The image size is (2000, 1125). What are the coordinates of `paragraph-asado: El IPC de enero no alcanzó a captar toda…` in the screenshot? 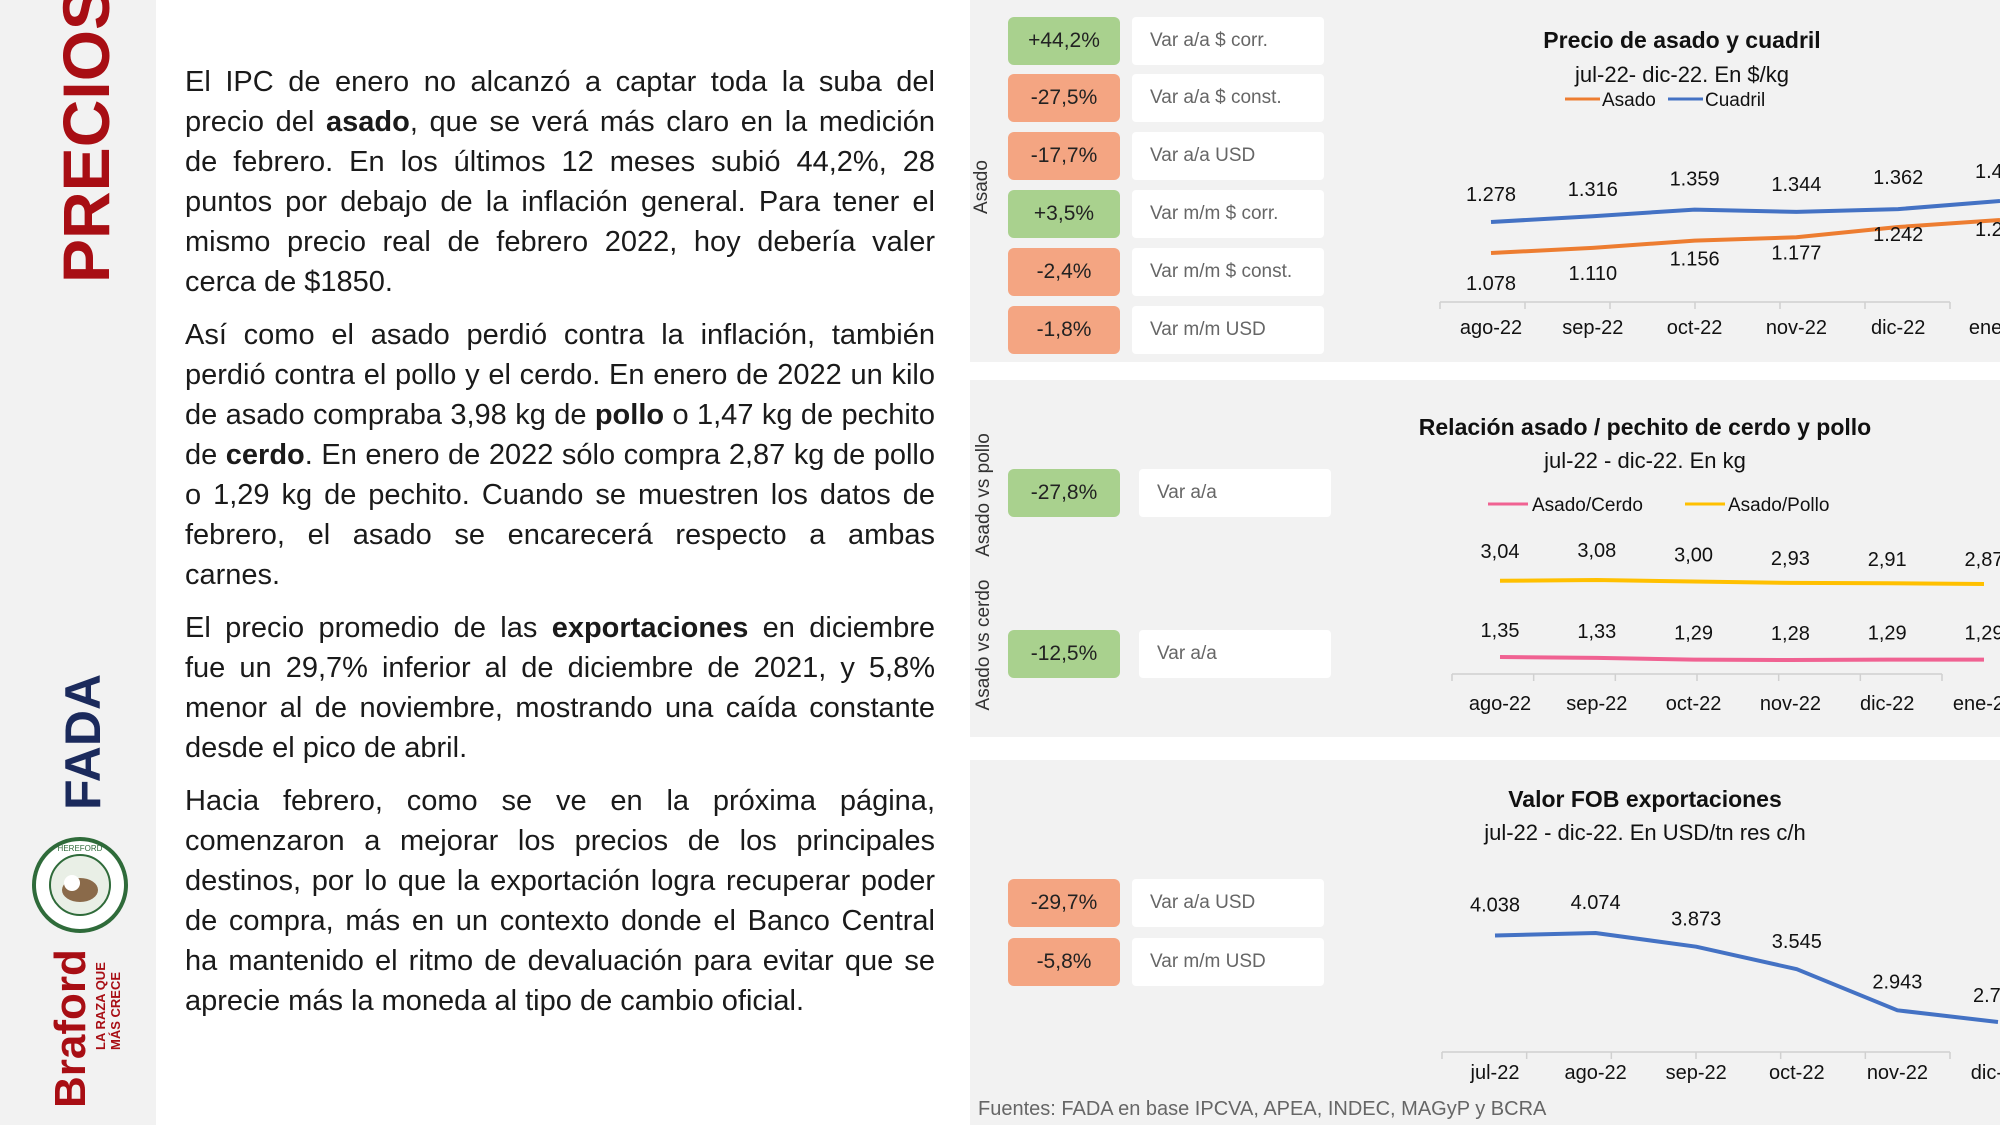 It's located at (560, 182).